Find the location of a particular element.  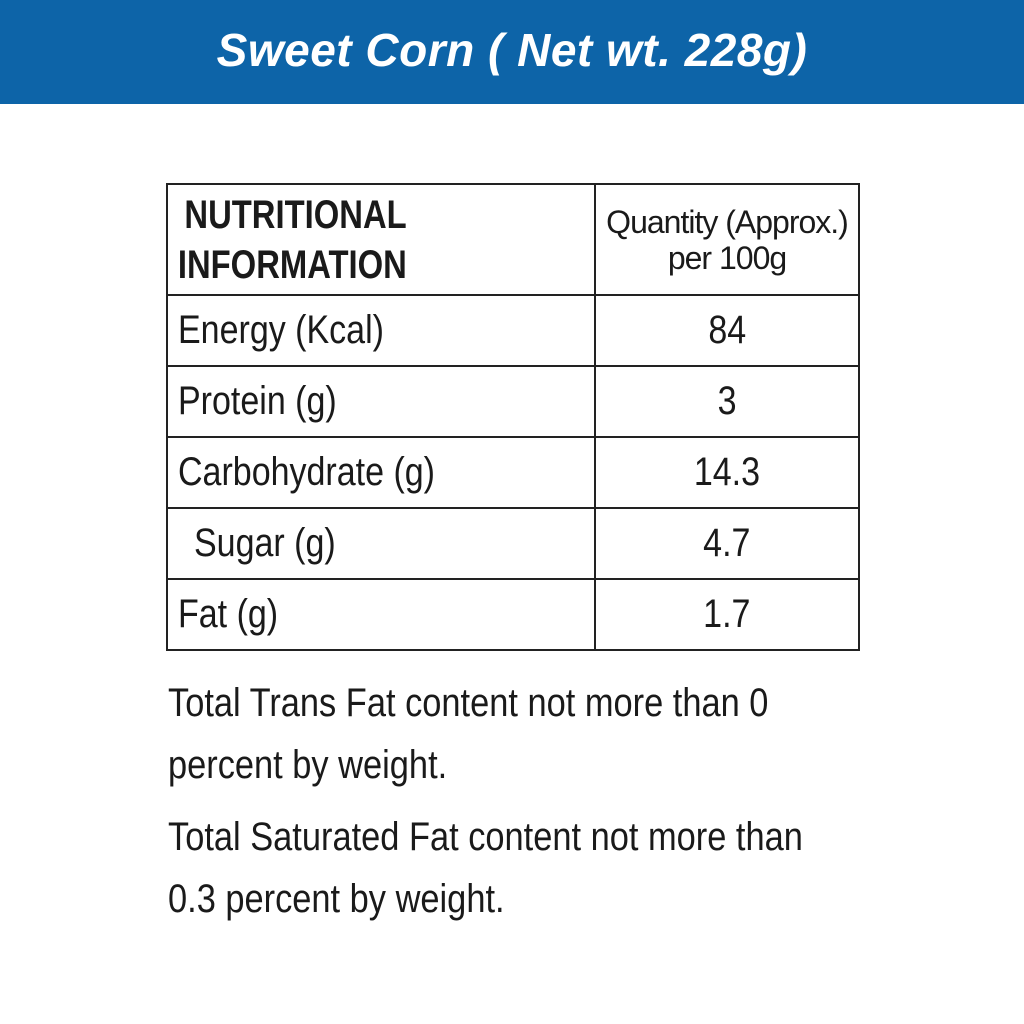

energy-value: 84 is located at coordinates (727, 330).